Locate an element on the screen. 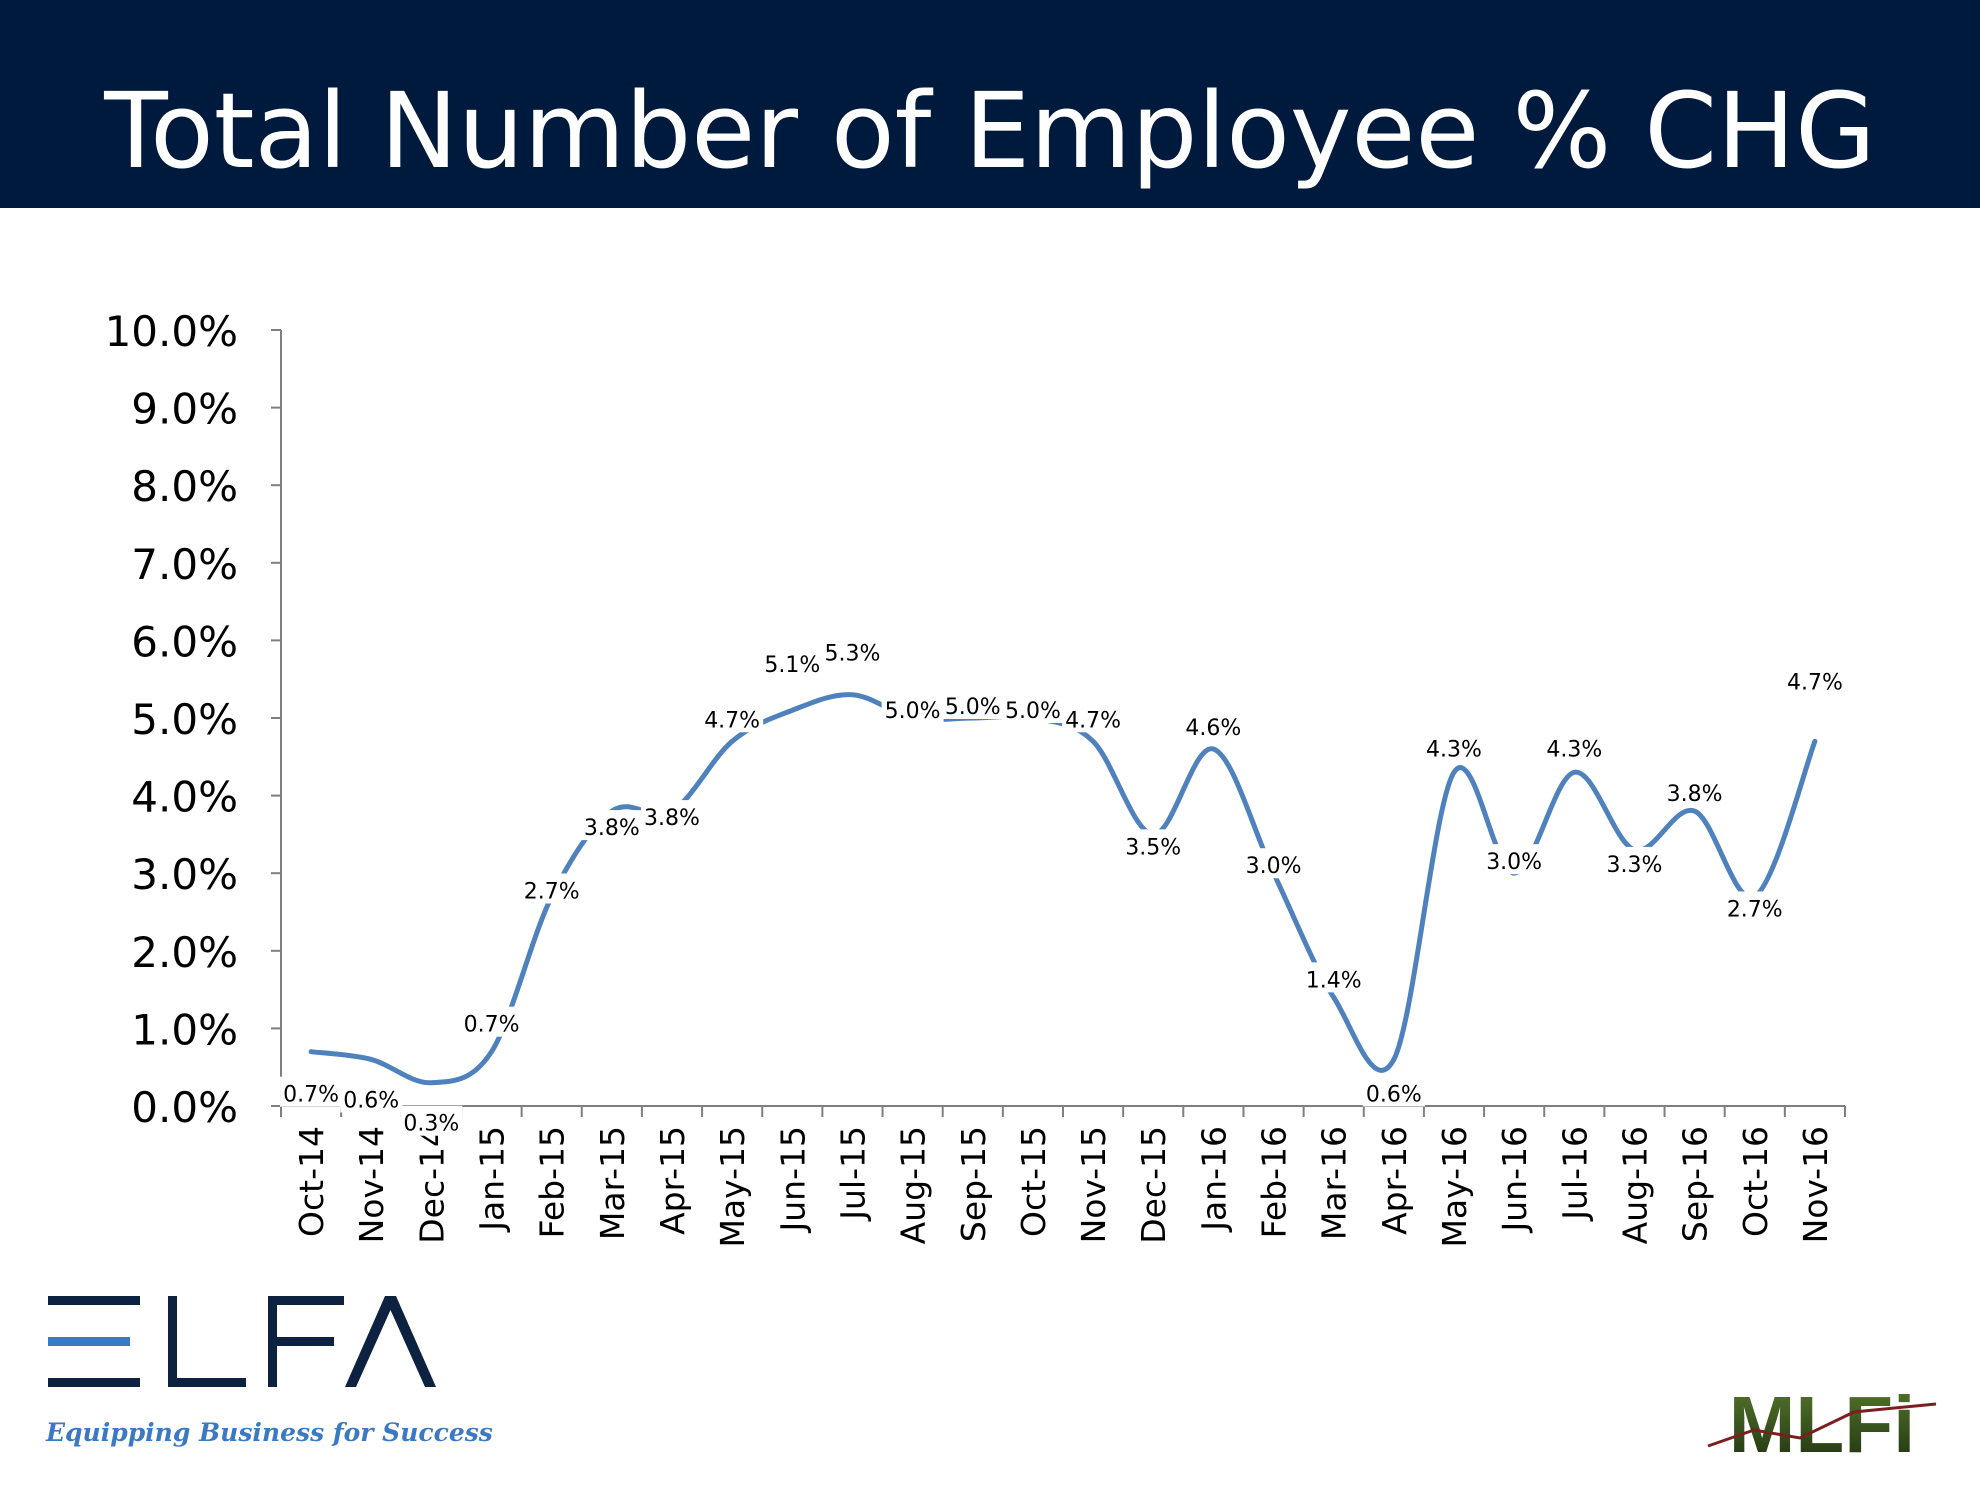 The height and width of the screenshot is (1485, 1980). y-tick-label: 7.0% is located at coordinates (184, 564).